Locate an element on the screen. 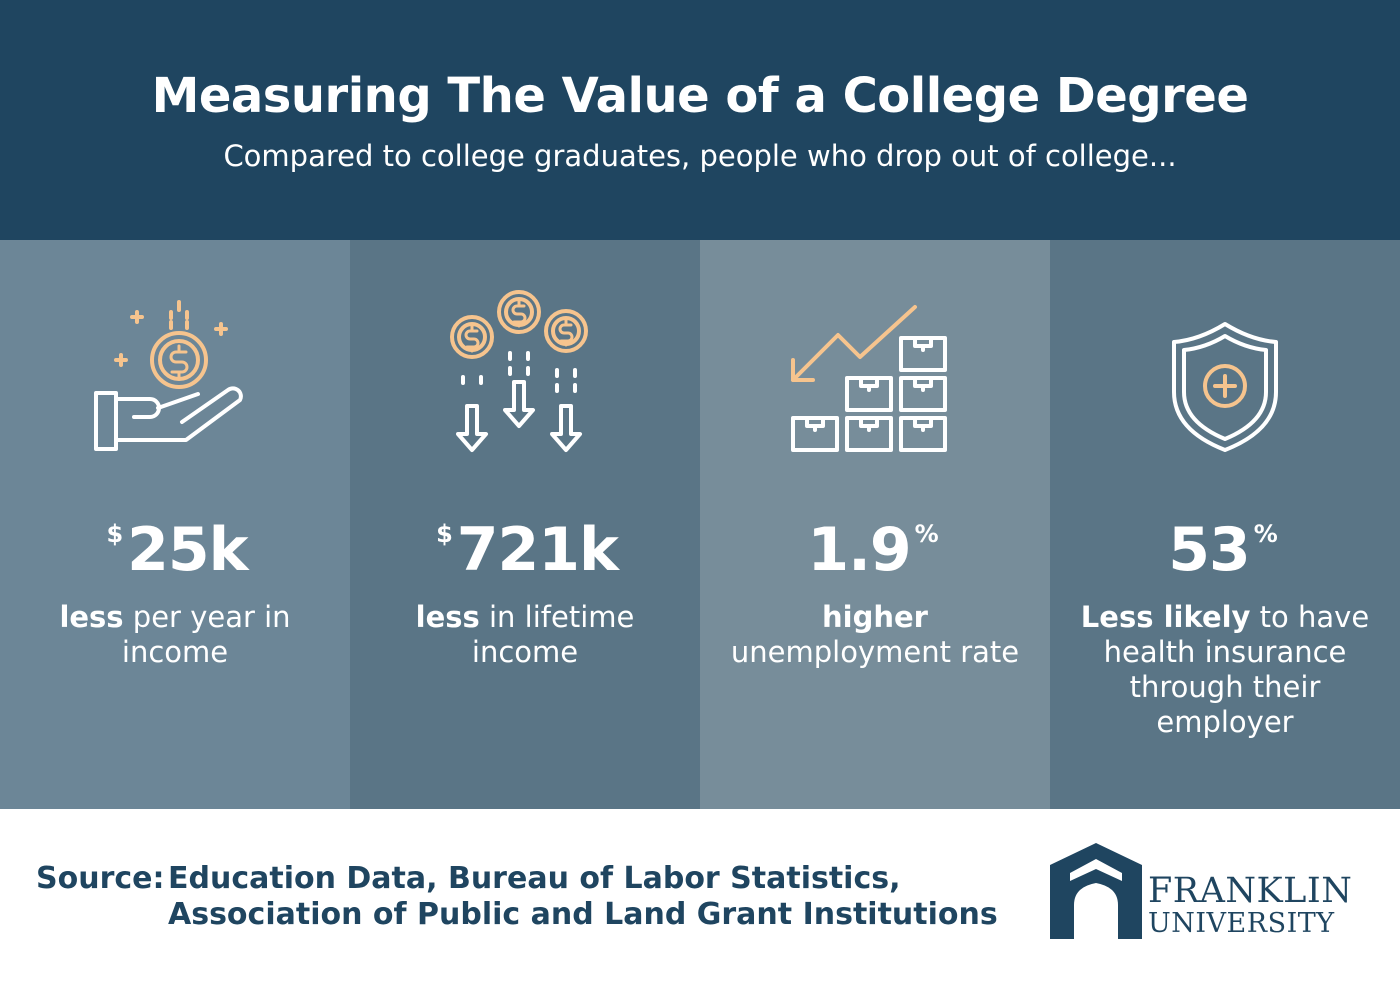  stat-value: 721k is located at coordinates (537, 550).